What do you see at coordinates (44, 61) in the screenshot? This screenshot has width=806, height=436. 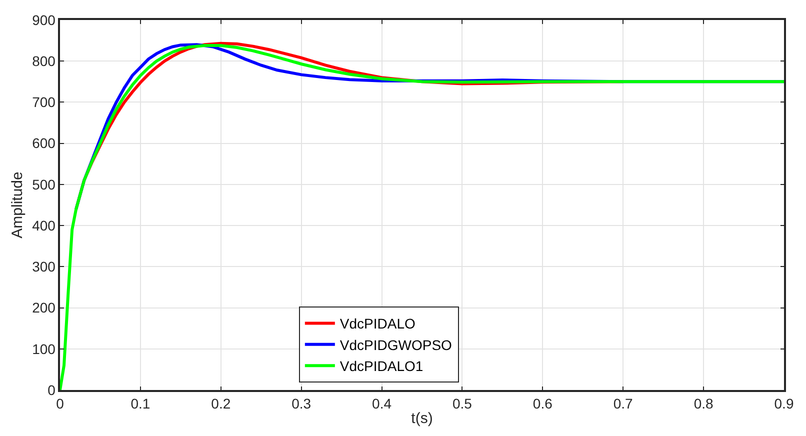 I see `y-tick-label: 800` at bounding box center [44, 61].